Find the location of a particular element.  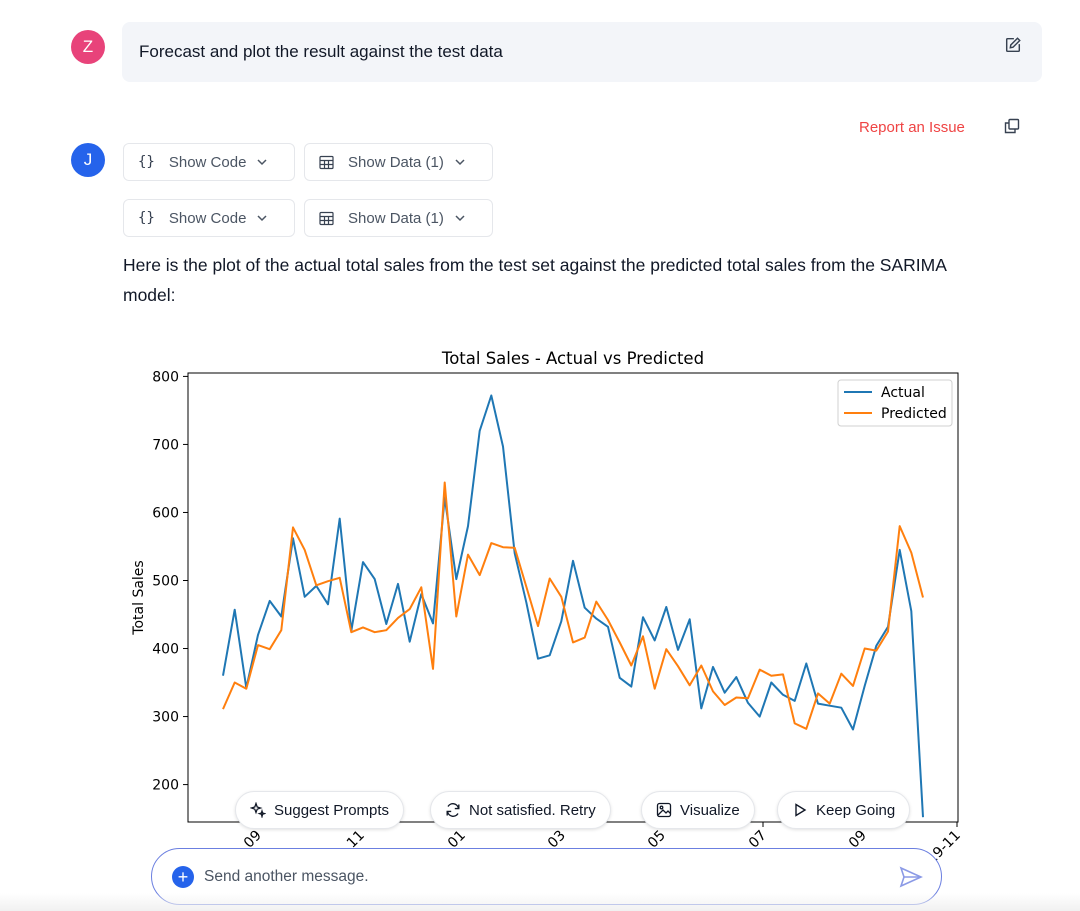

message-input is located at coordinates (534, 876).